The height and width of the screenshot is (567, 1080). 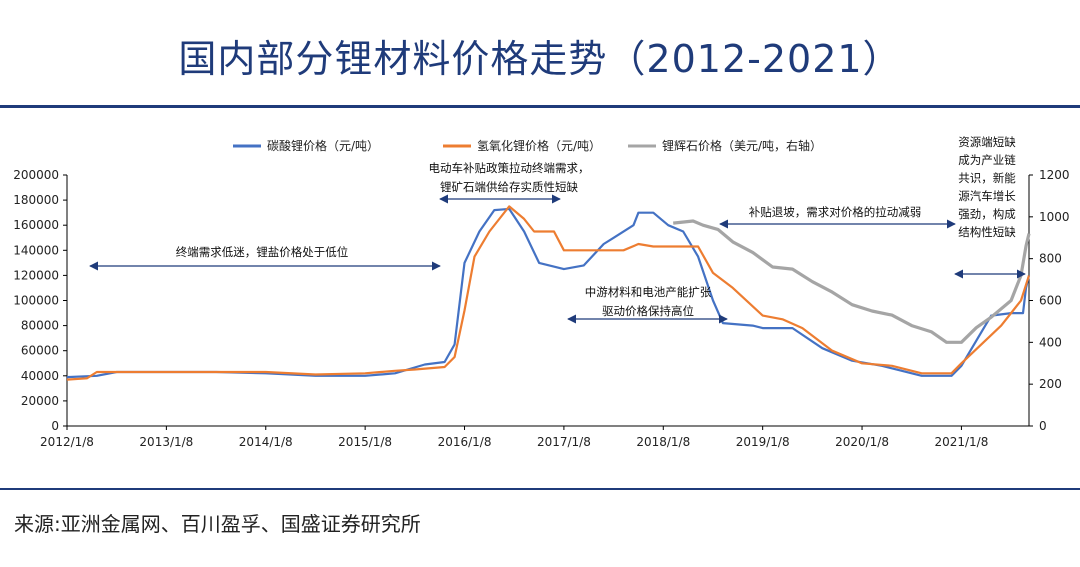 I want to click on left-tick-label: 20000, so click(x=40, y=401).